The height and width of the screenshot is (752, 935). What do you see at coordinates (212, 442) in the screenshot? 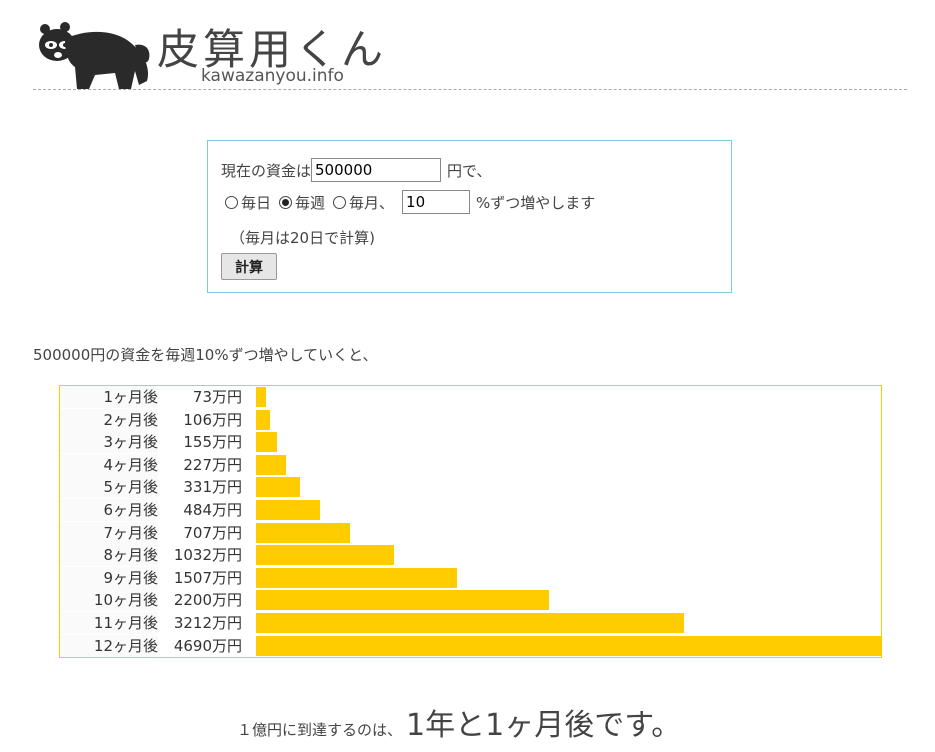
I see `amount-cell: 155万円` at bounding box center [212, 442].